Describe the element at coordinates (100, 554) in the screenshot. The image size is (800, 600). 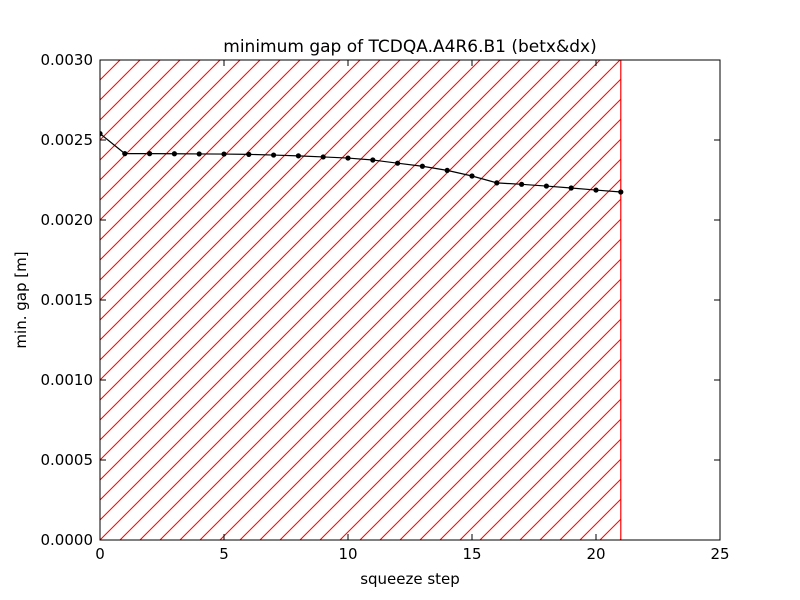
I see `x-tick-label: 0` at that location.